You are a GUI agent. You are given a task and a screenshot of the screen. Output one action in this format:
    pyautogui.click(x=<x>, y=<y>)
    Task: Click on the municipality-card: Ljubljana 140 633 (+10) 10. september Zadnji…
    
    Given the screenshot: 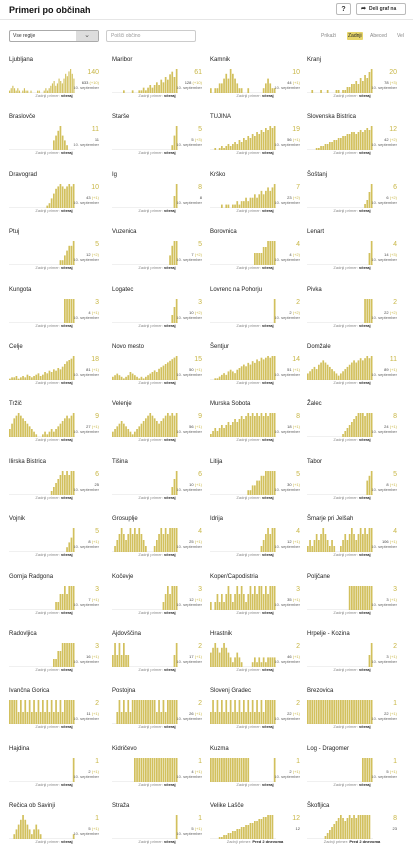 What is the action you would take?
    pyautogui.click(x=56, y=84)
    